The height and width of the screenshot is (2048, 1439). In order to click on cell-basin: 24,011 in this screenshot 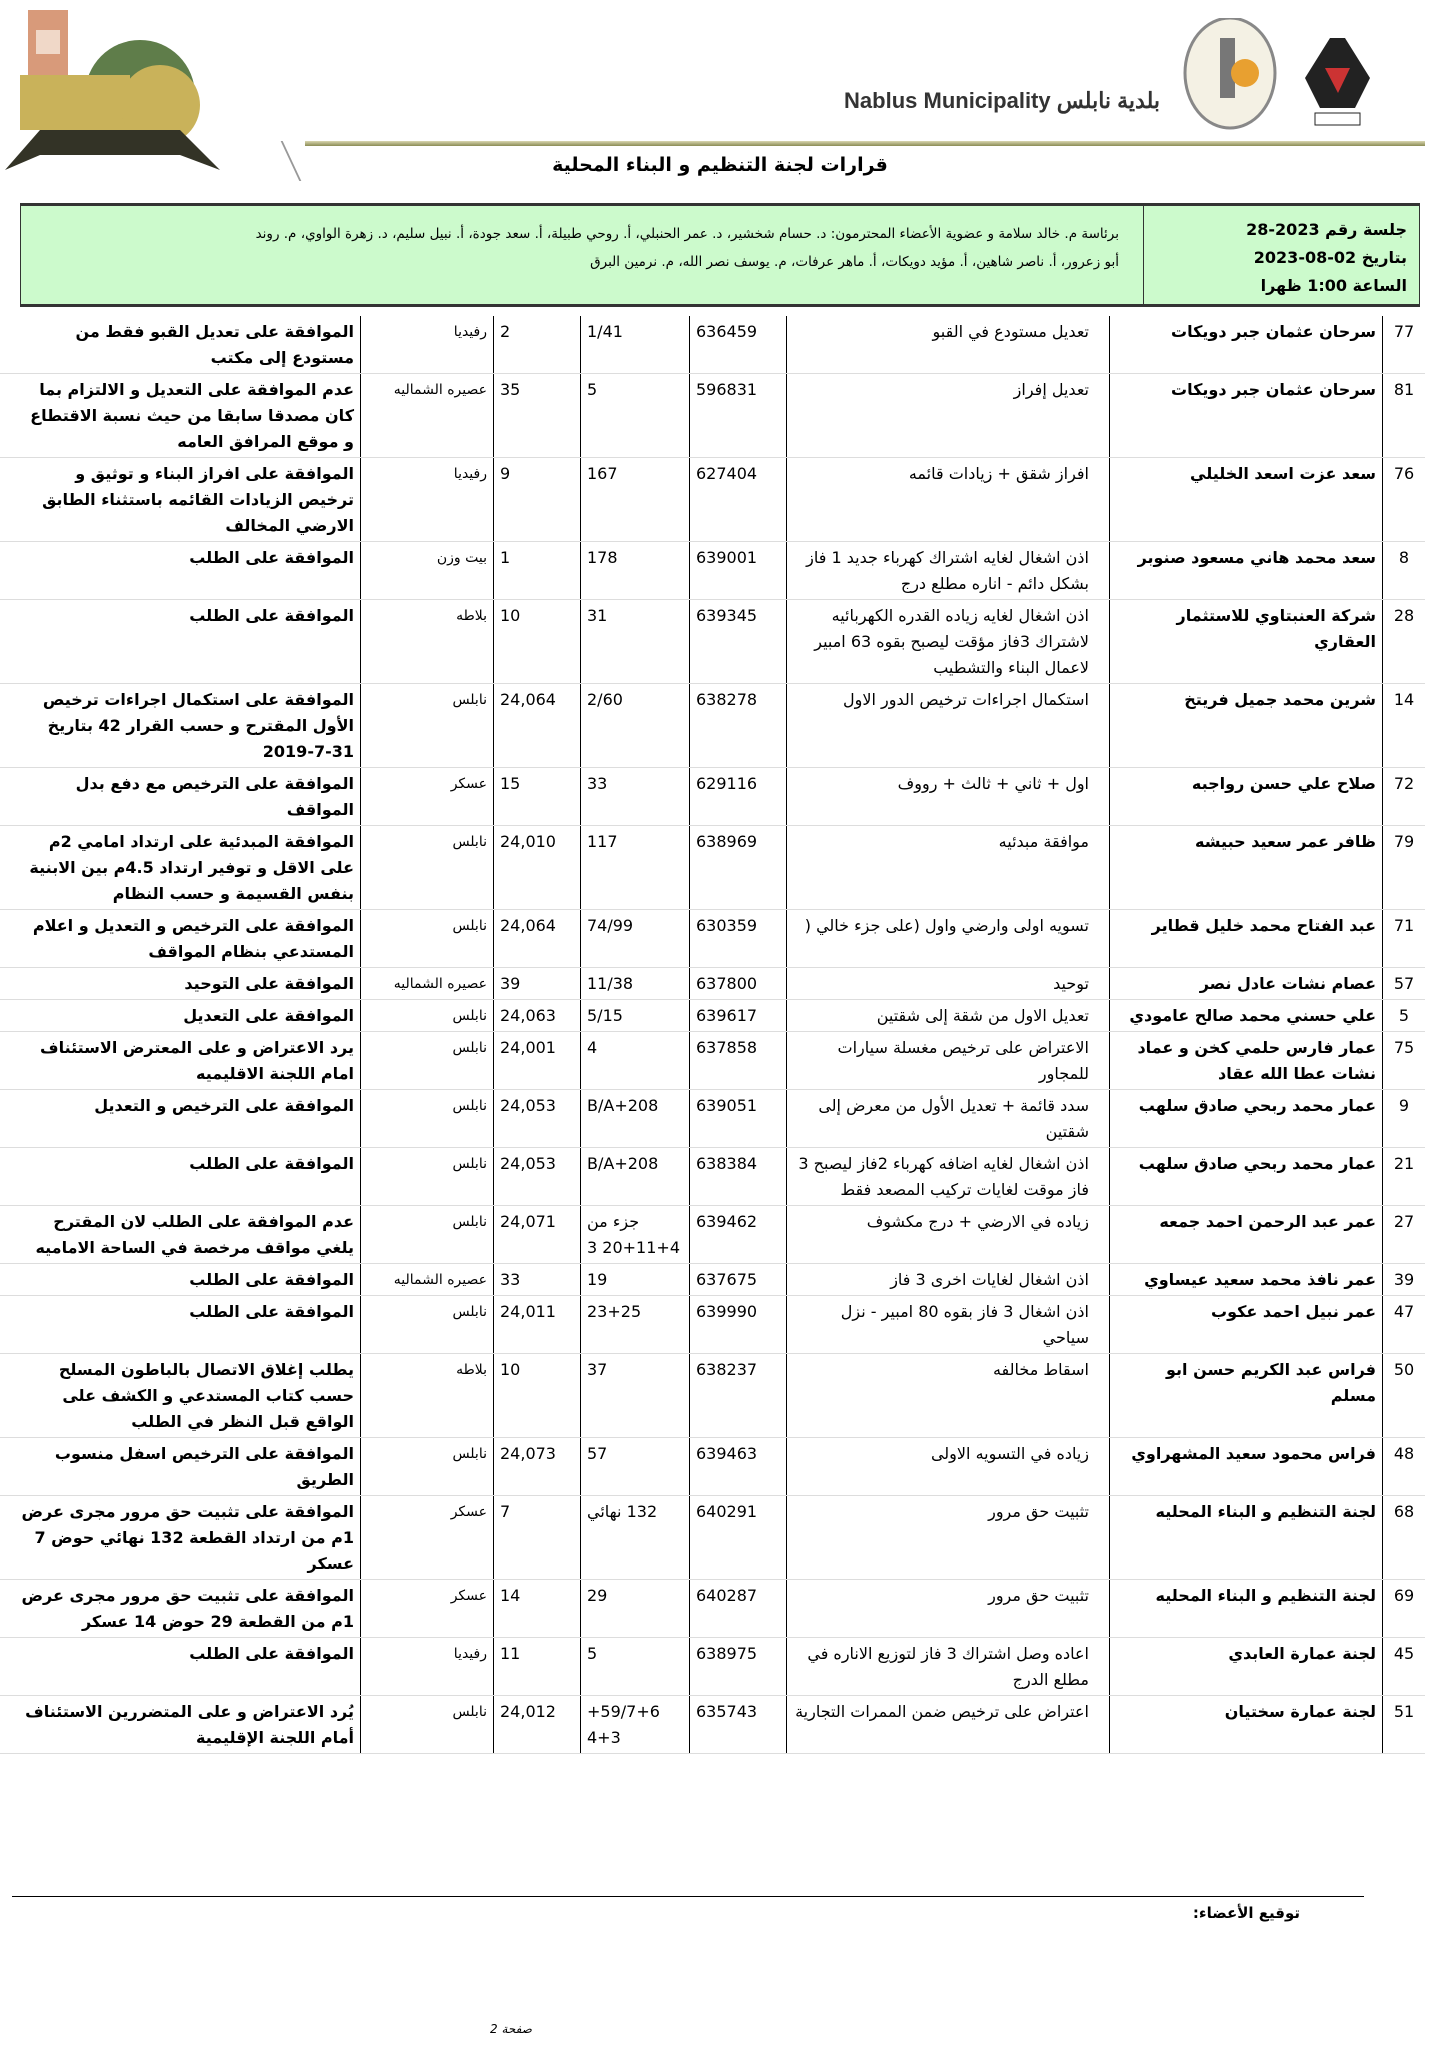, I will do `click(537, 1324)`.